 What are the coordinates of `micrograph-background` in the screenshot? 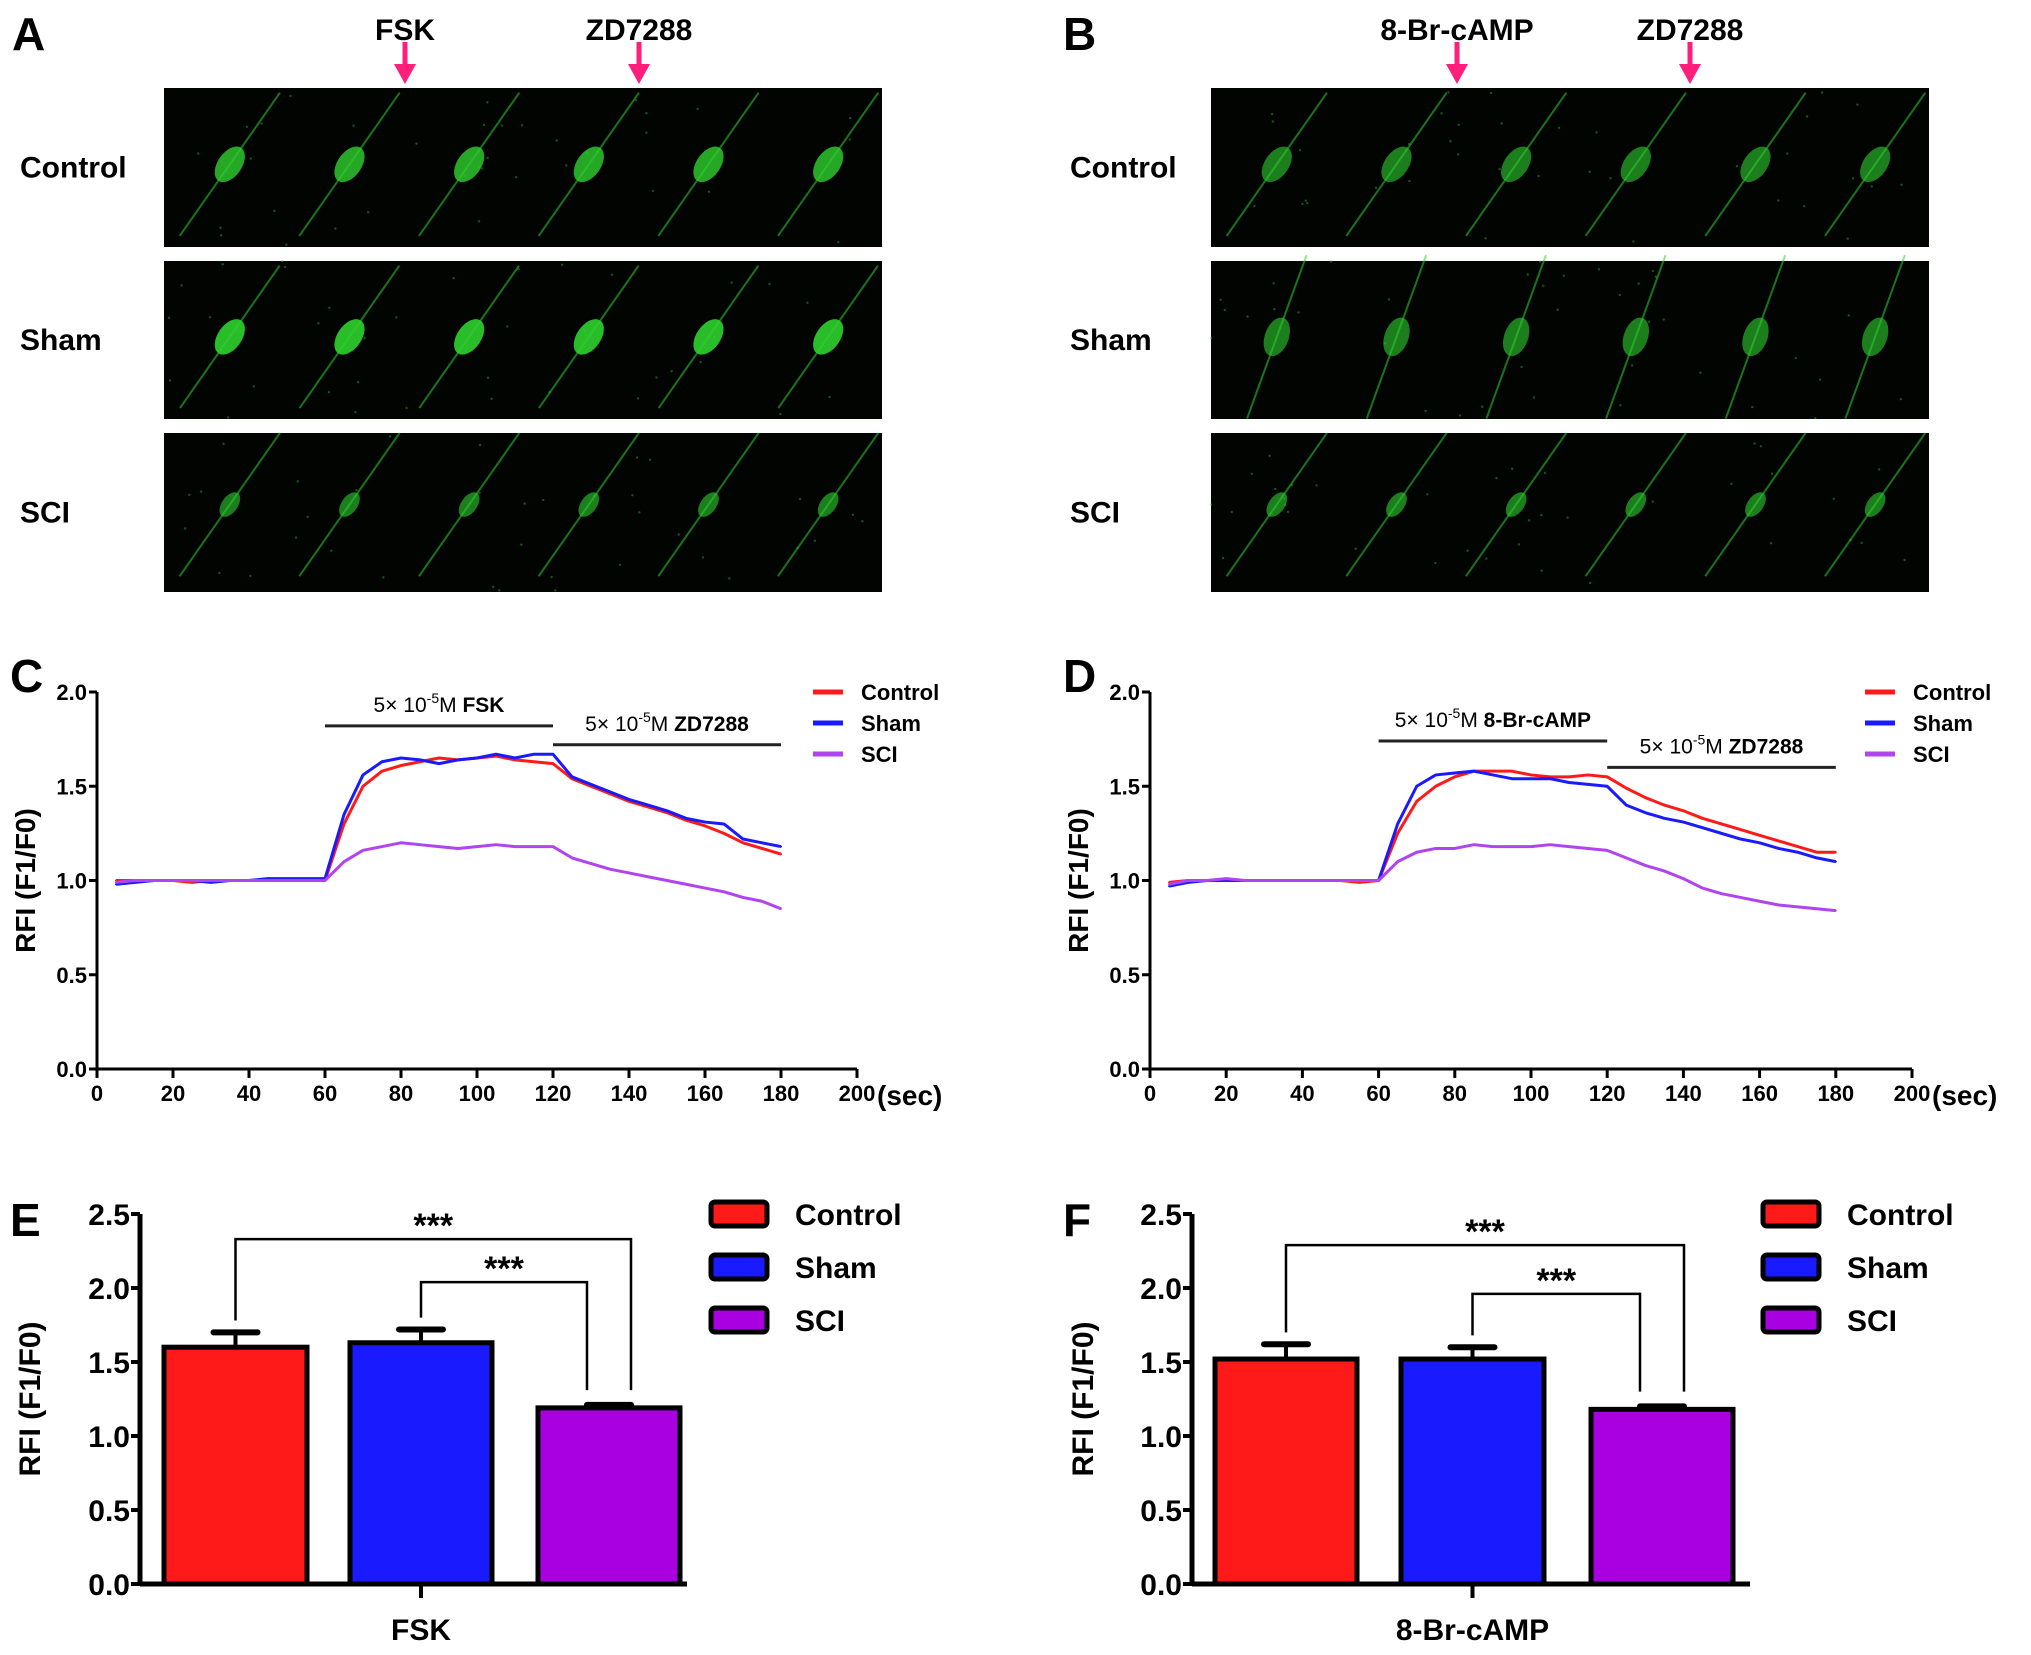 It's located at (1570, 340).